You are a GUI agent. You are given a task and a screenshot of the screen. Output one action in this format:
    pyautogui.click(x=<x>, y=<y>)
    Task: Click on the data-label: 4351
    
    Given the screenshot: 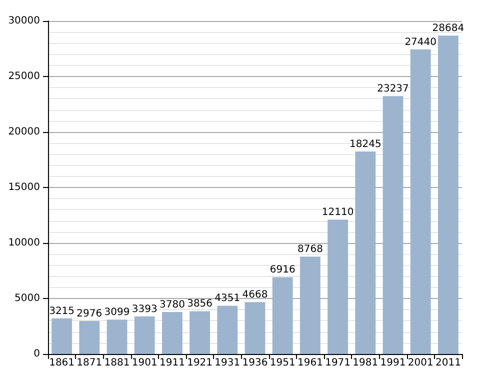 What is the action you would take?
    pyautogui.click(x=227, y=298)
    